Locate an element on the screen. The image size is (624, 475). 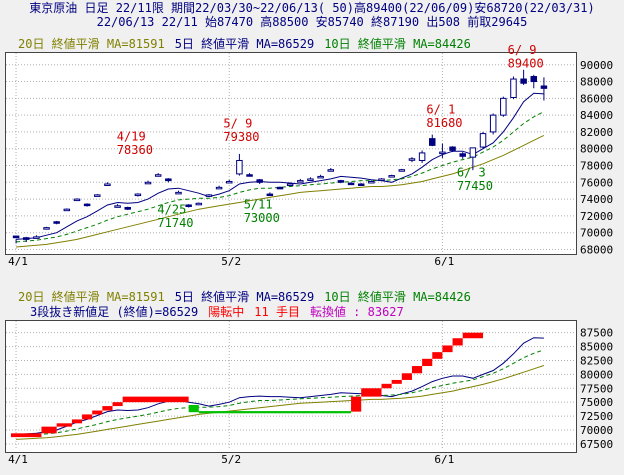
y-tick-label: 75000 is located at coordinates (596, 402).